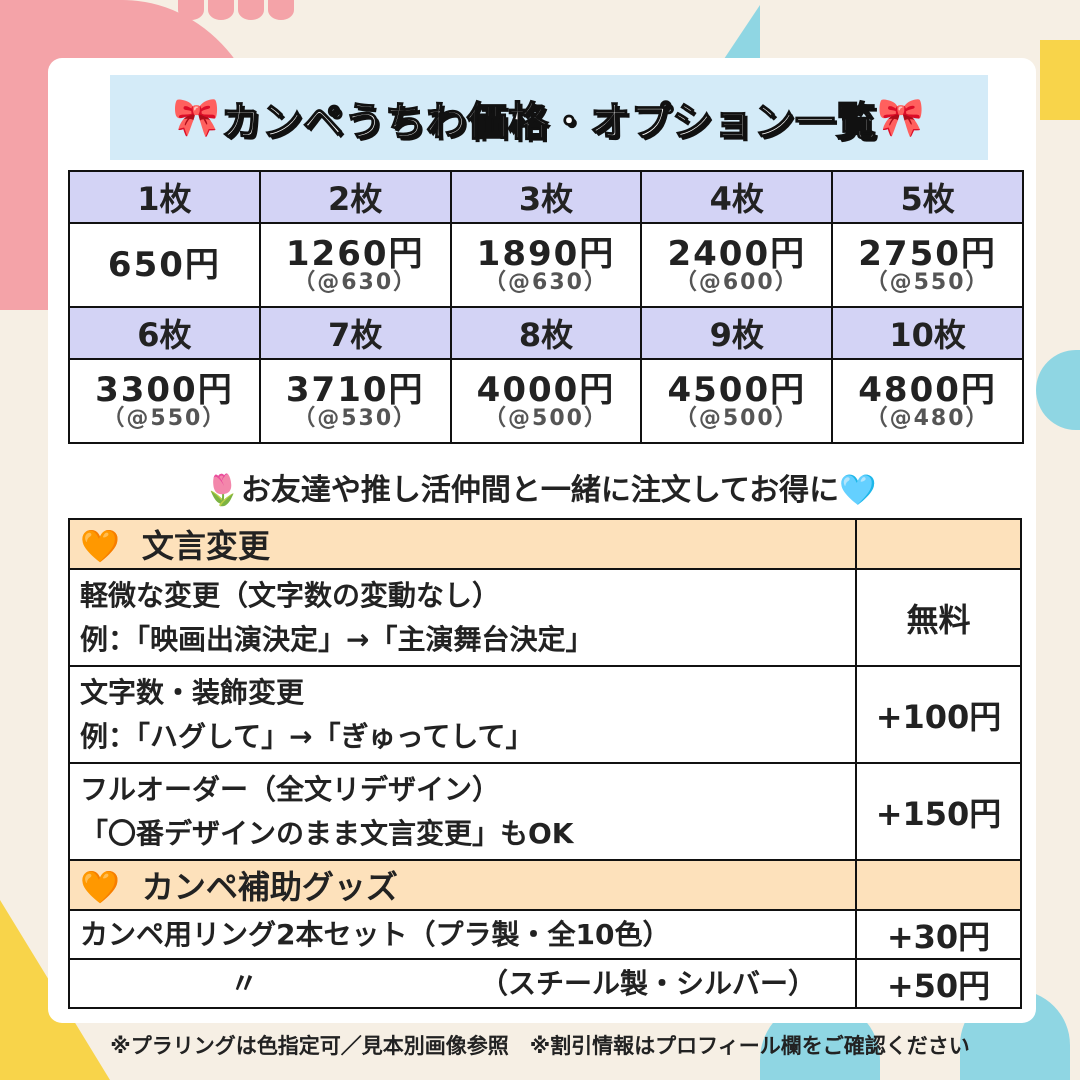  What do you see at coordinates (927, 418) in the screenshot?
I see `unit-price: （@480）` at bounding box center [927, 418].